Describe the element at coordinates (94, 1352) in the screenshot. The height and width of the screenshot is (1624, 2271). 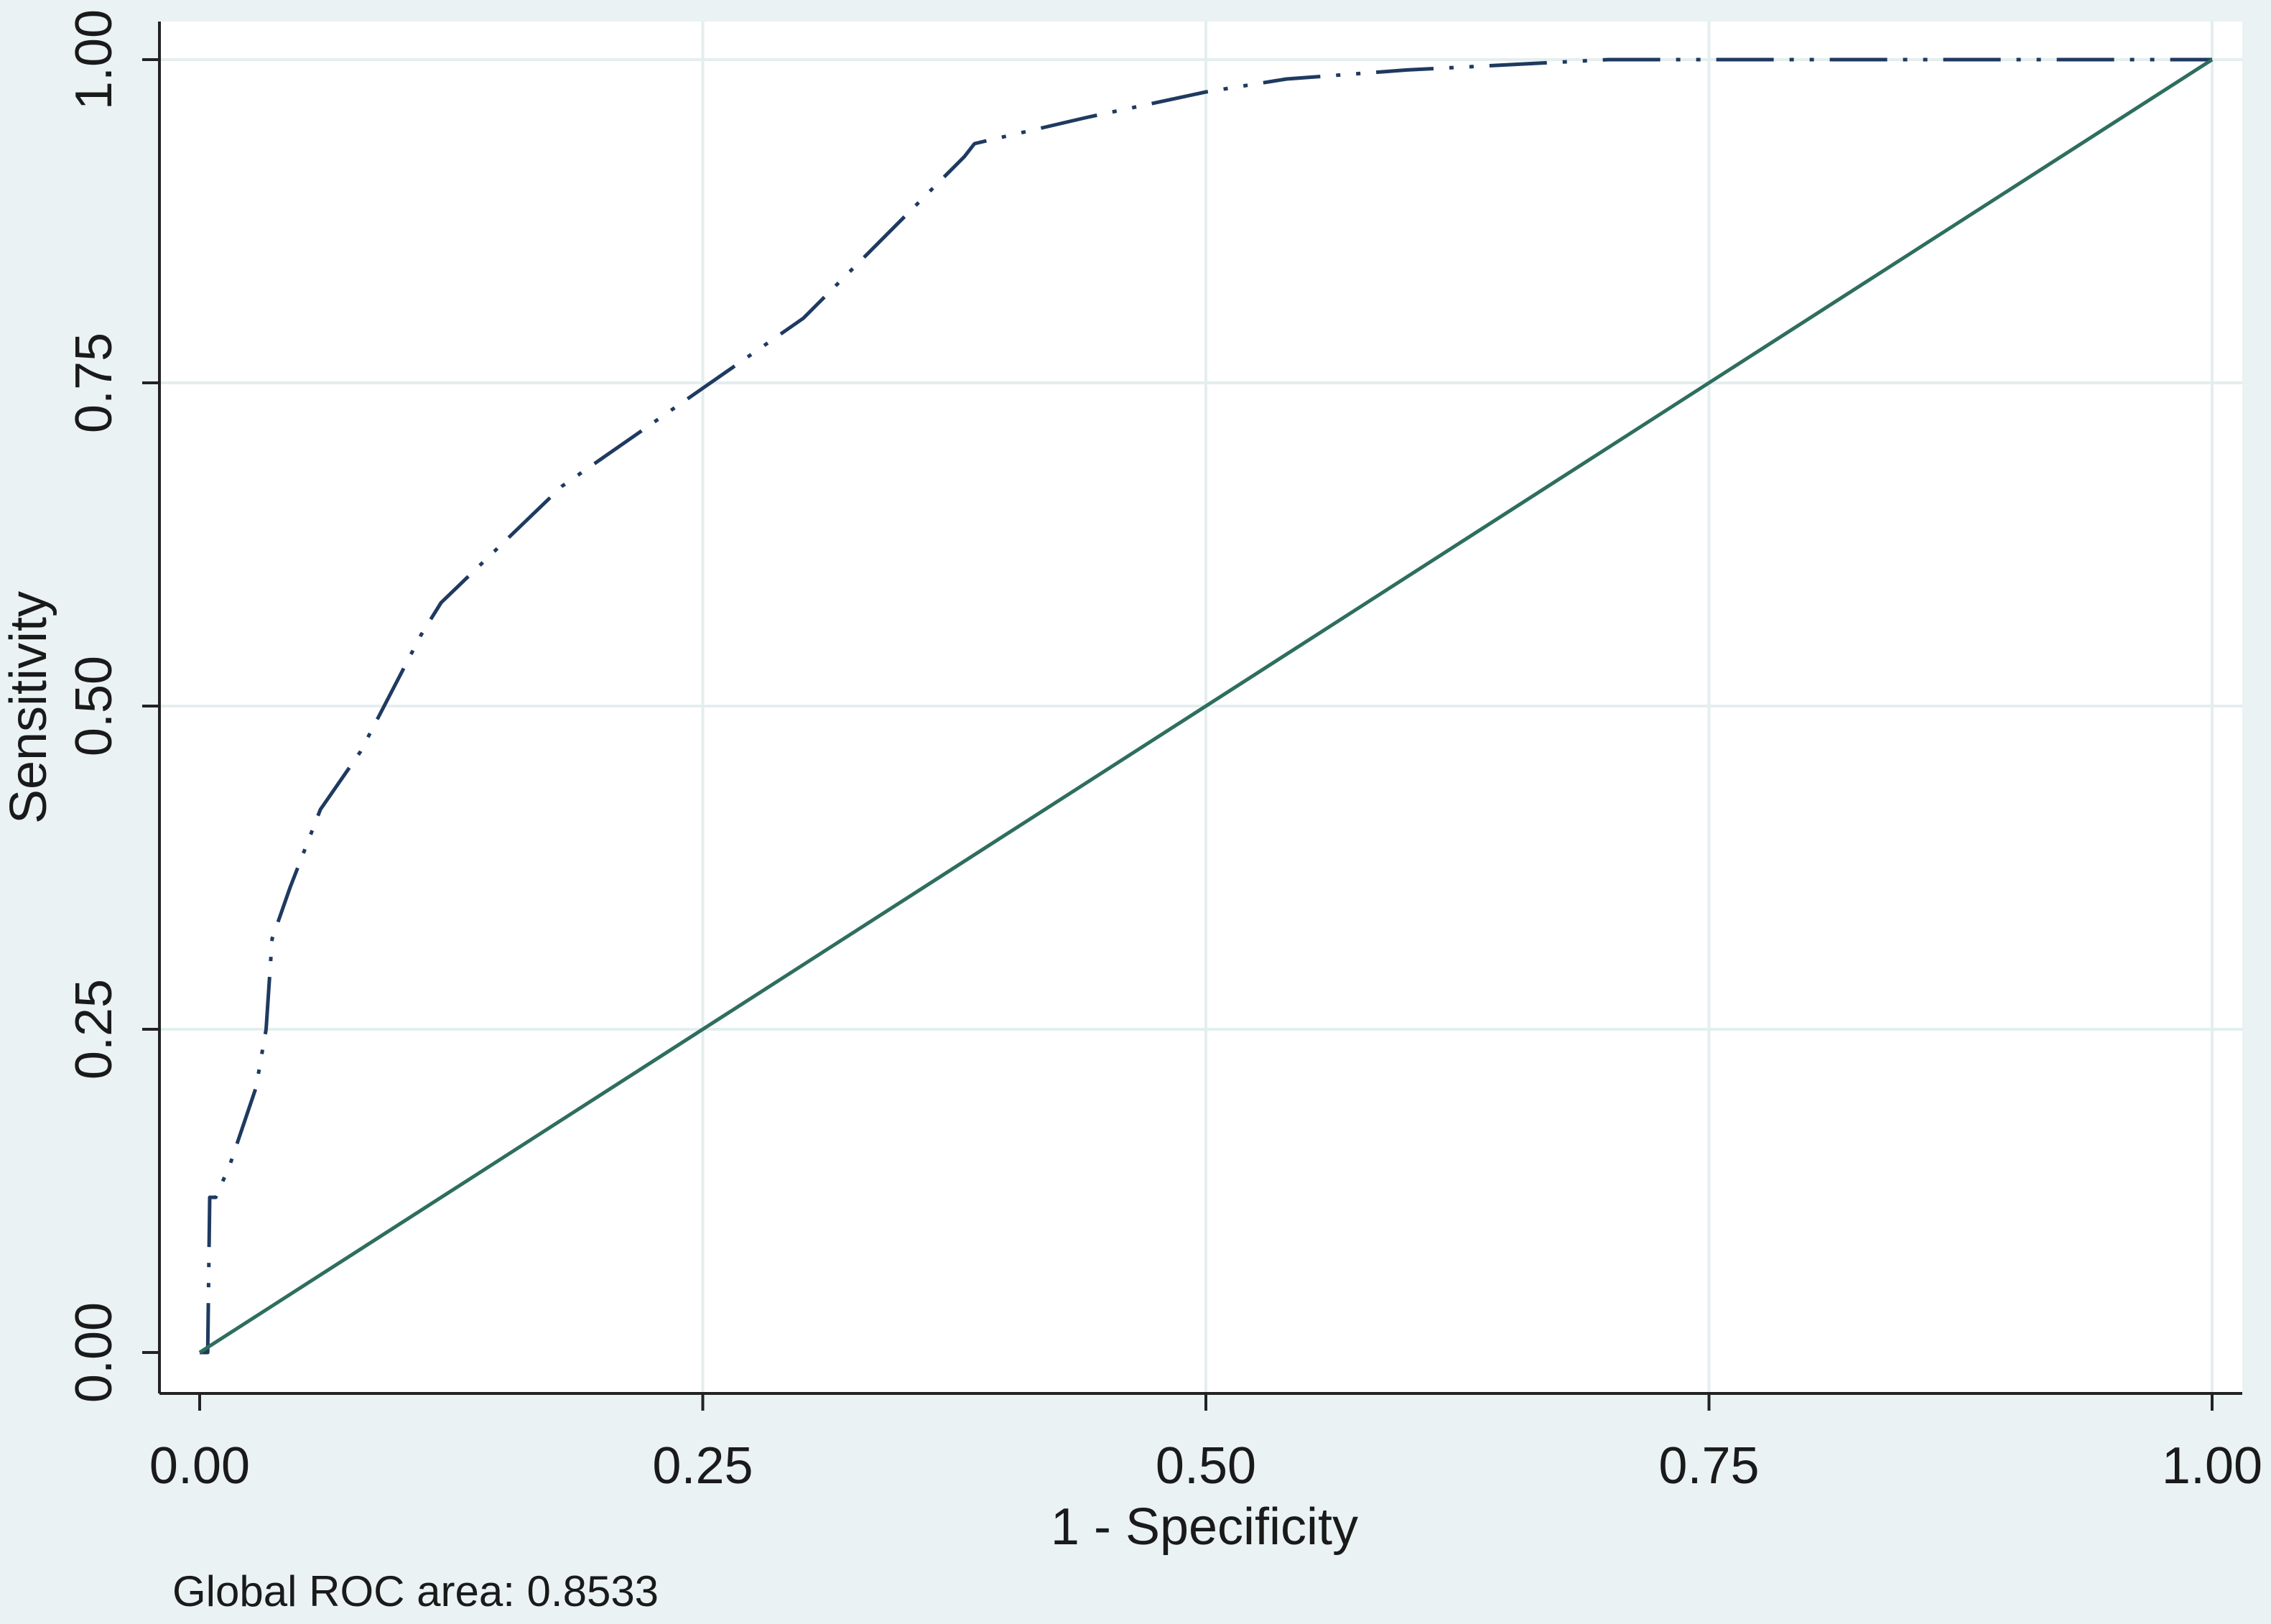
I see `y-tick-label: 0.00` at that location.